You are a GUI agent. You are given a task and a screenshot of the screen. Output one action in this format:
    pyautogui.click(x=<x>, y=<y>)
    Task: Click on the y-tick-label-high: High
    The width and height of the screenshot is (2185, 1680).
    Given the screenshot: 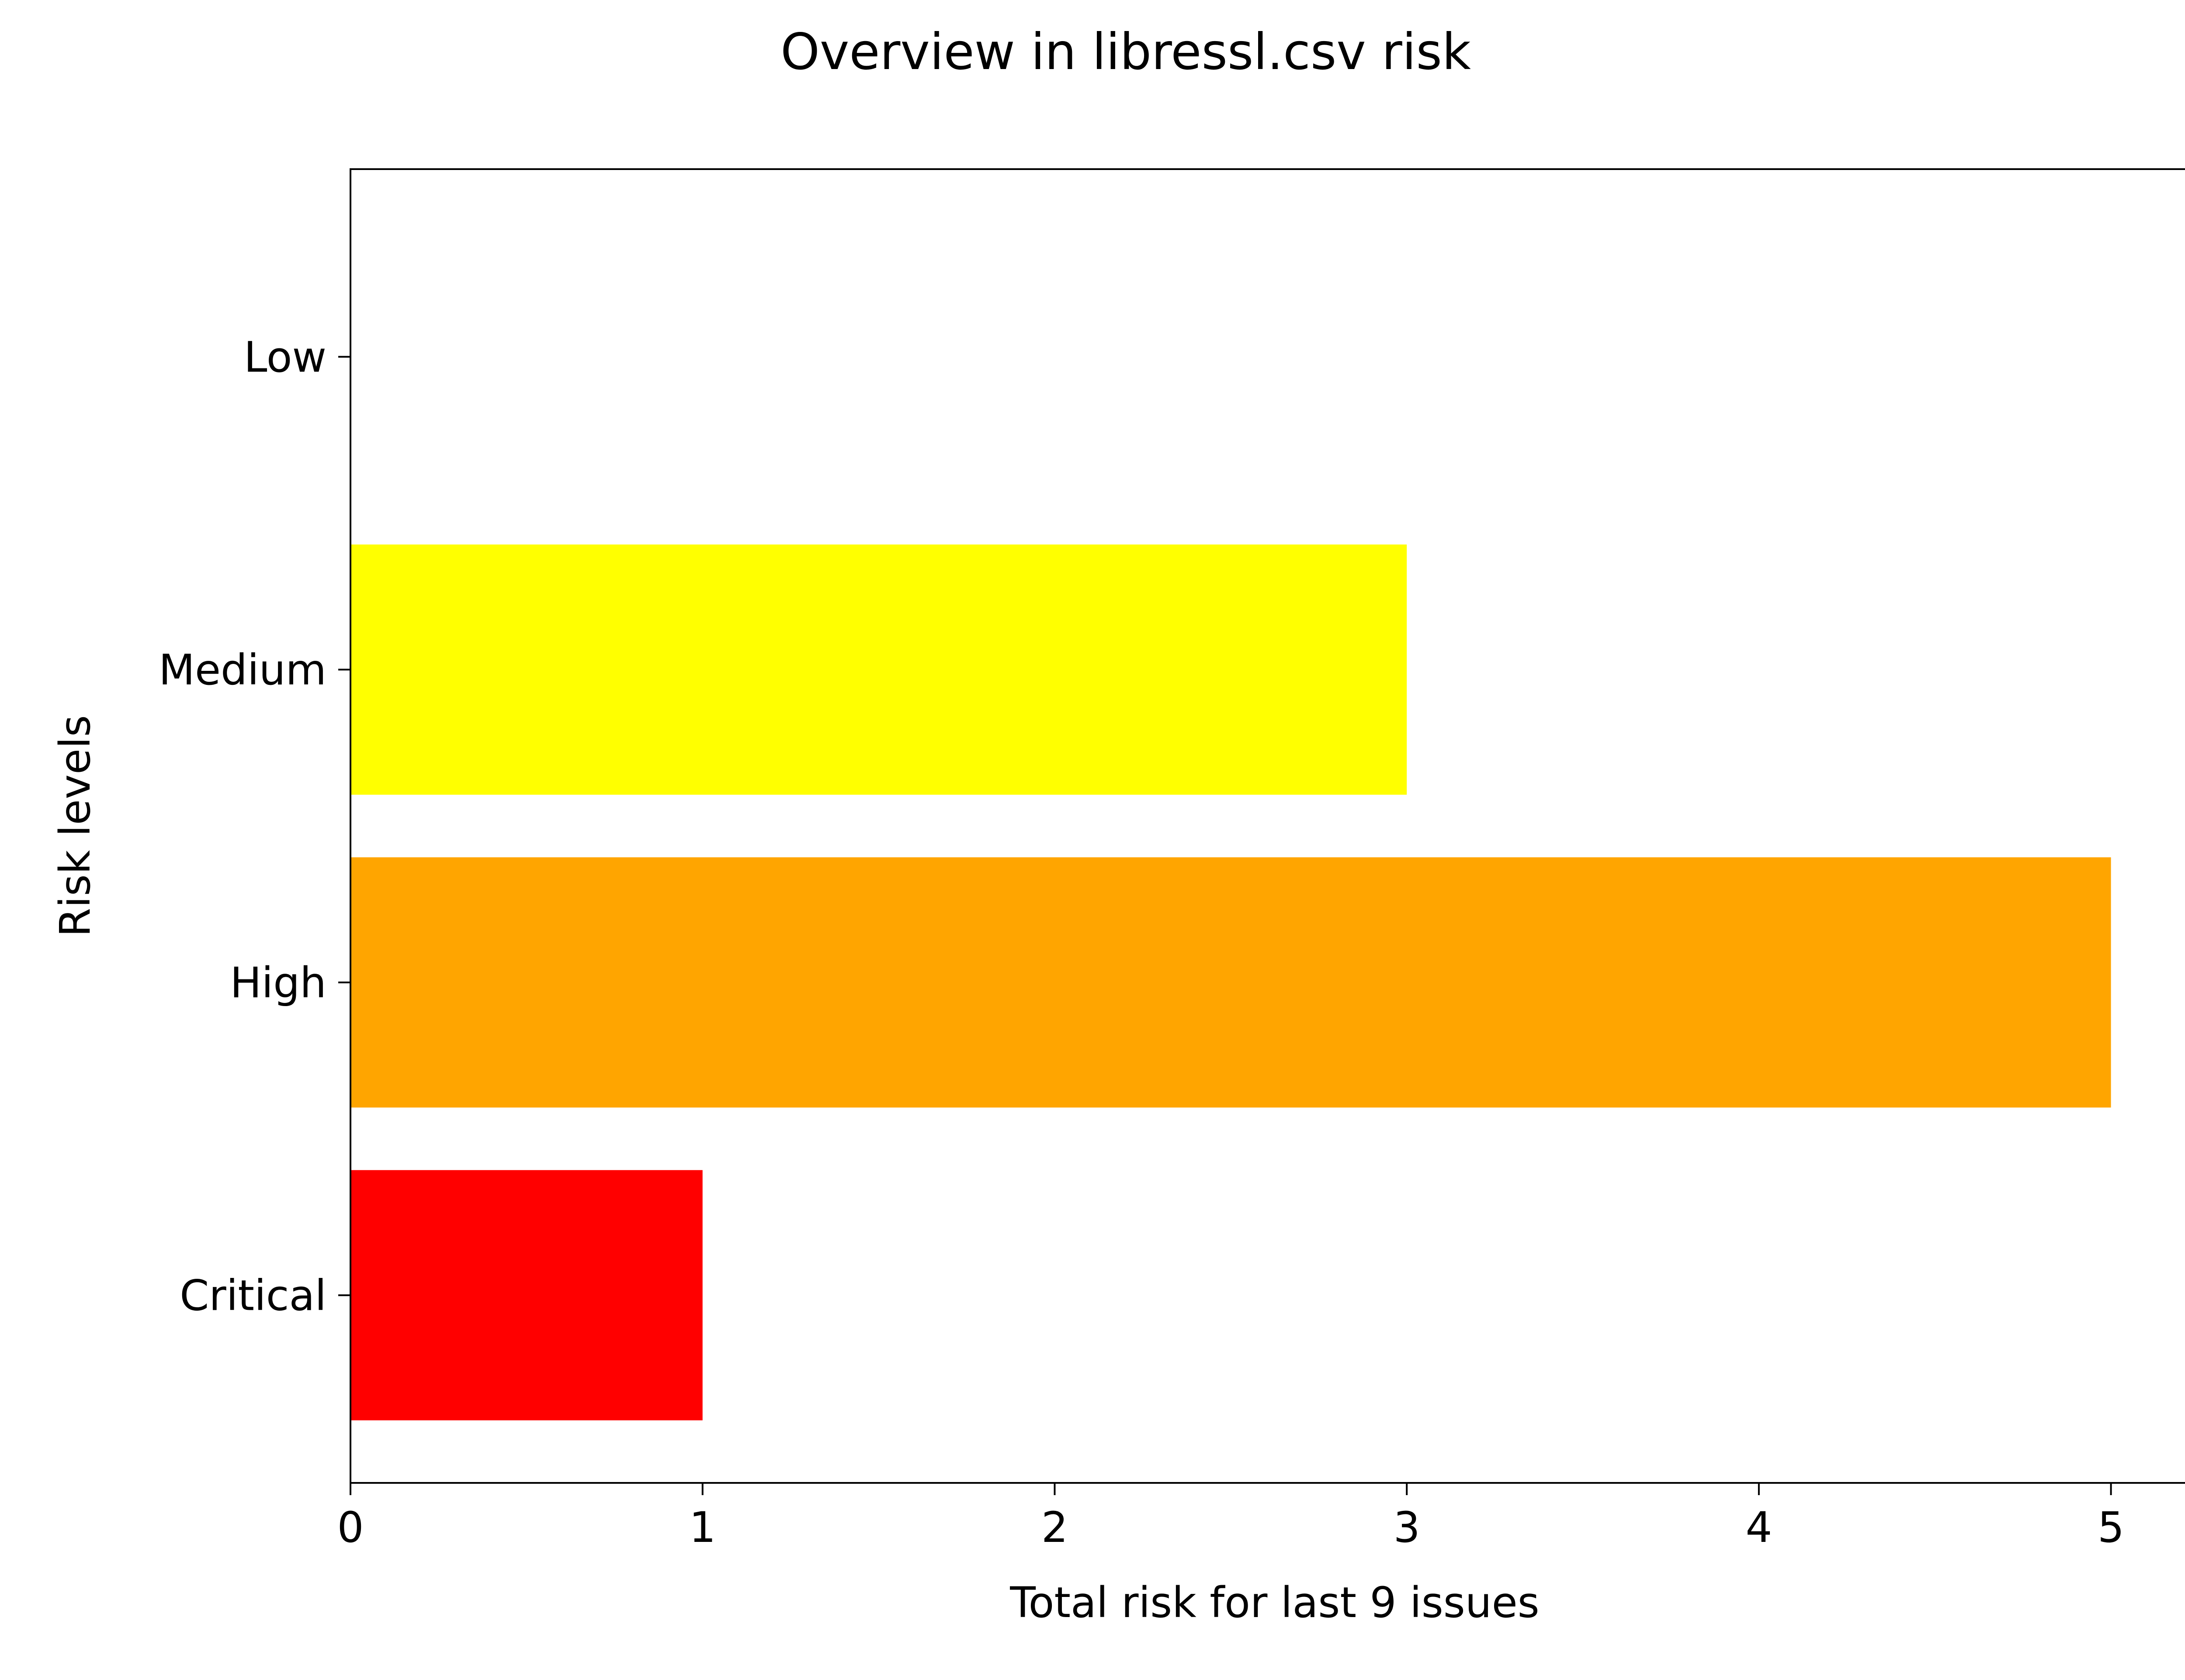 What is the action you would take?
    pyautogui.click(x=278, y=982)
    